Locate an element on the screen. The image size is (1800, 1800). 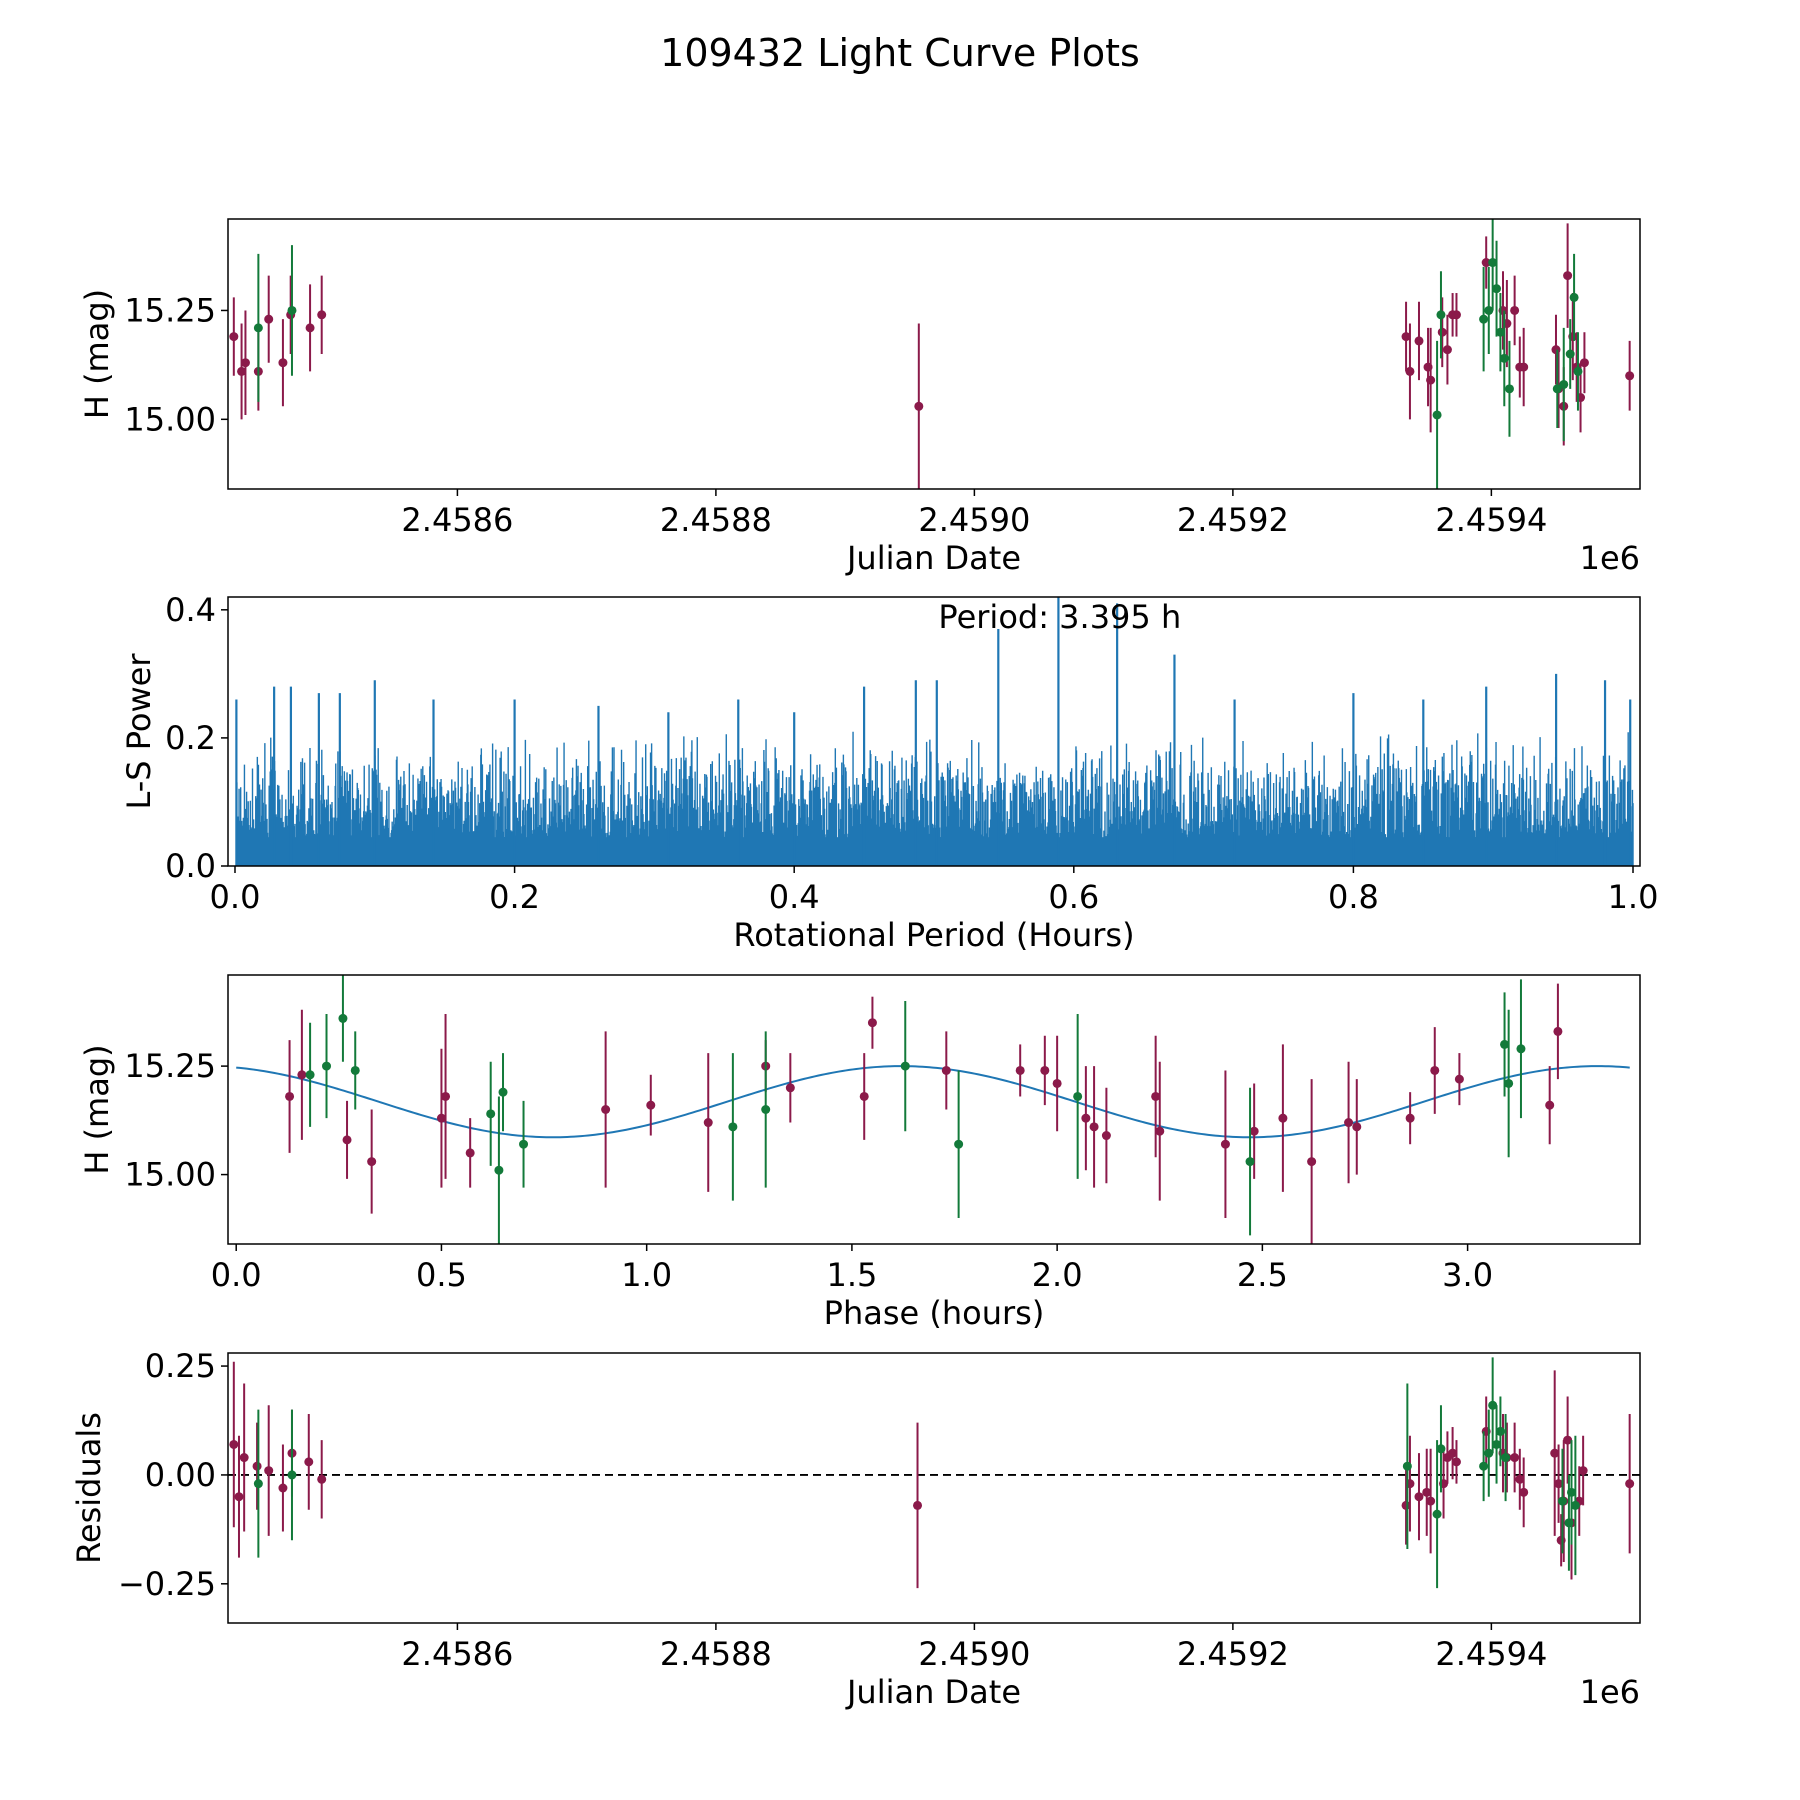
x-tick-label: 0.5 is located at coordinates (441, 1275).